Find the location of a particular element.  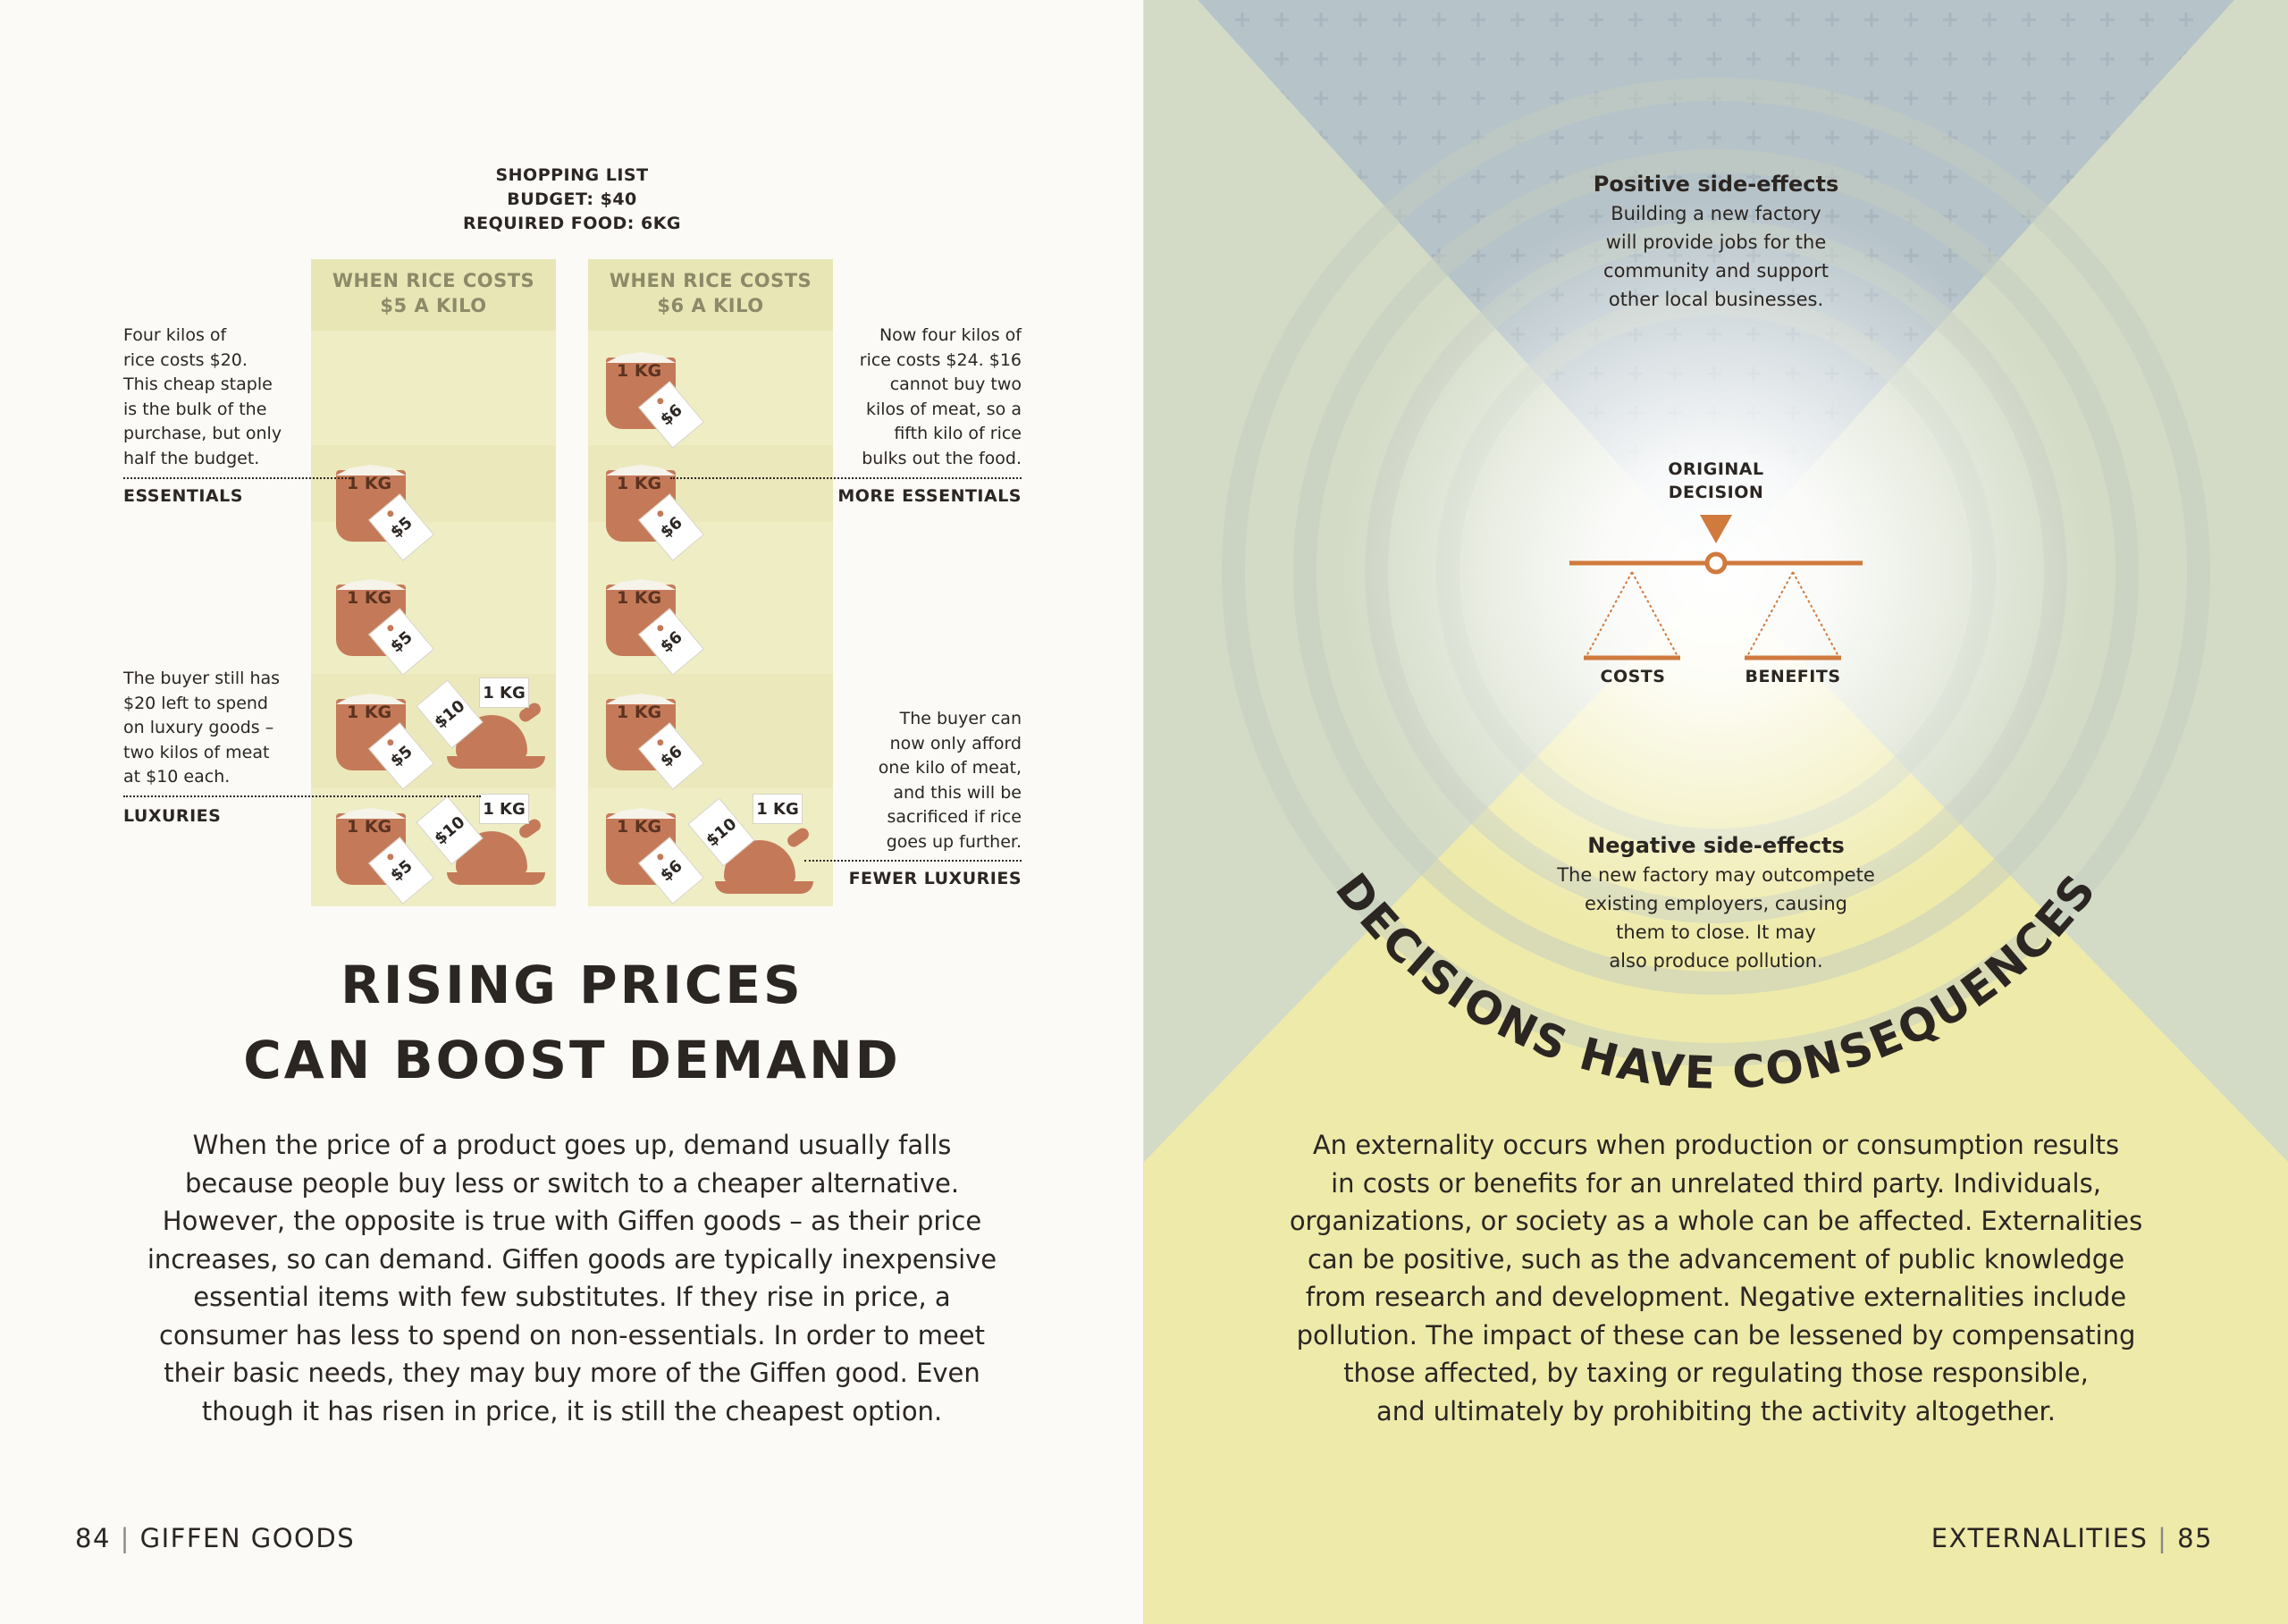

annotation-line: purchase, but only is located at coordinates (203, 434).